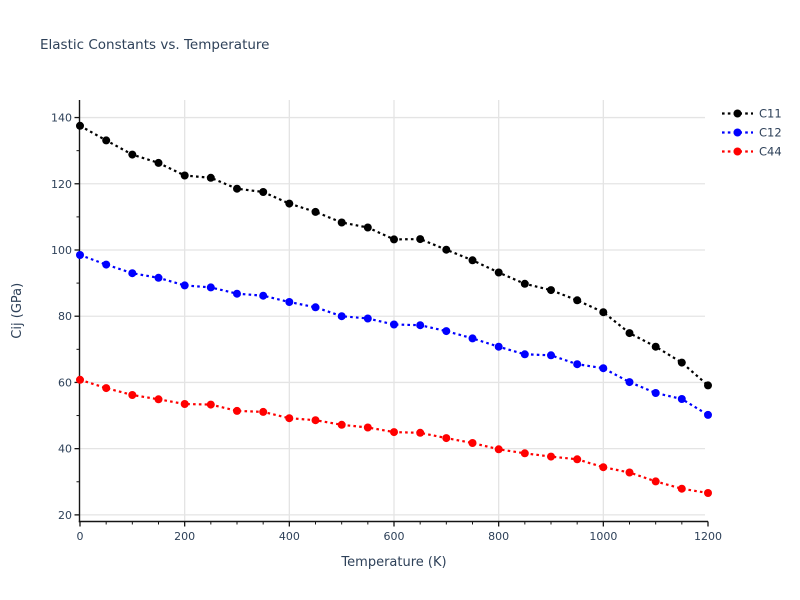  Describe the element at coordinates (770, 133) in the screenshot. I see `legend-label-C12: C12` at that location.